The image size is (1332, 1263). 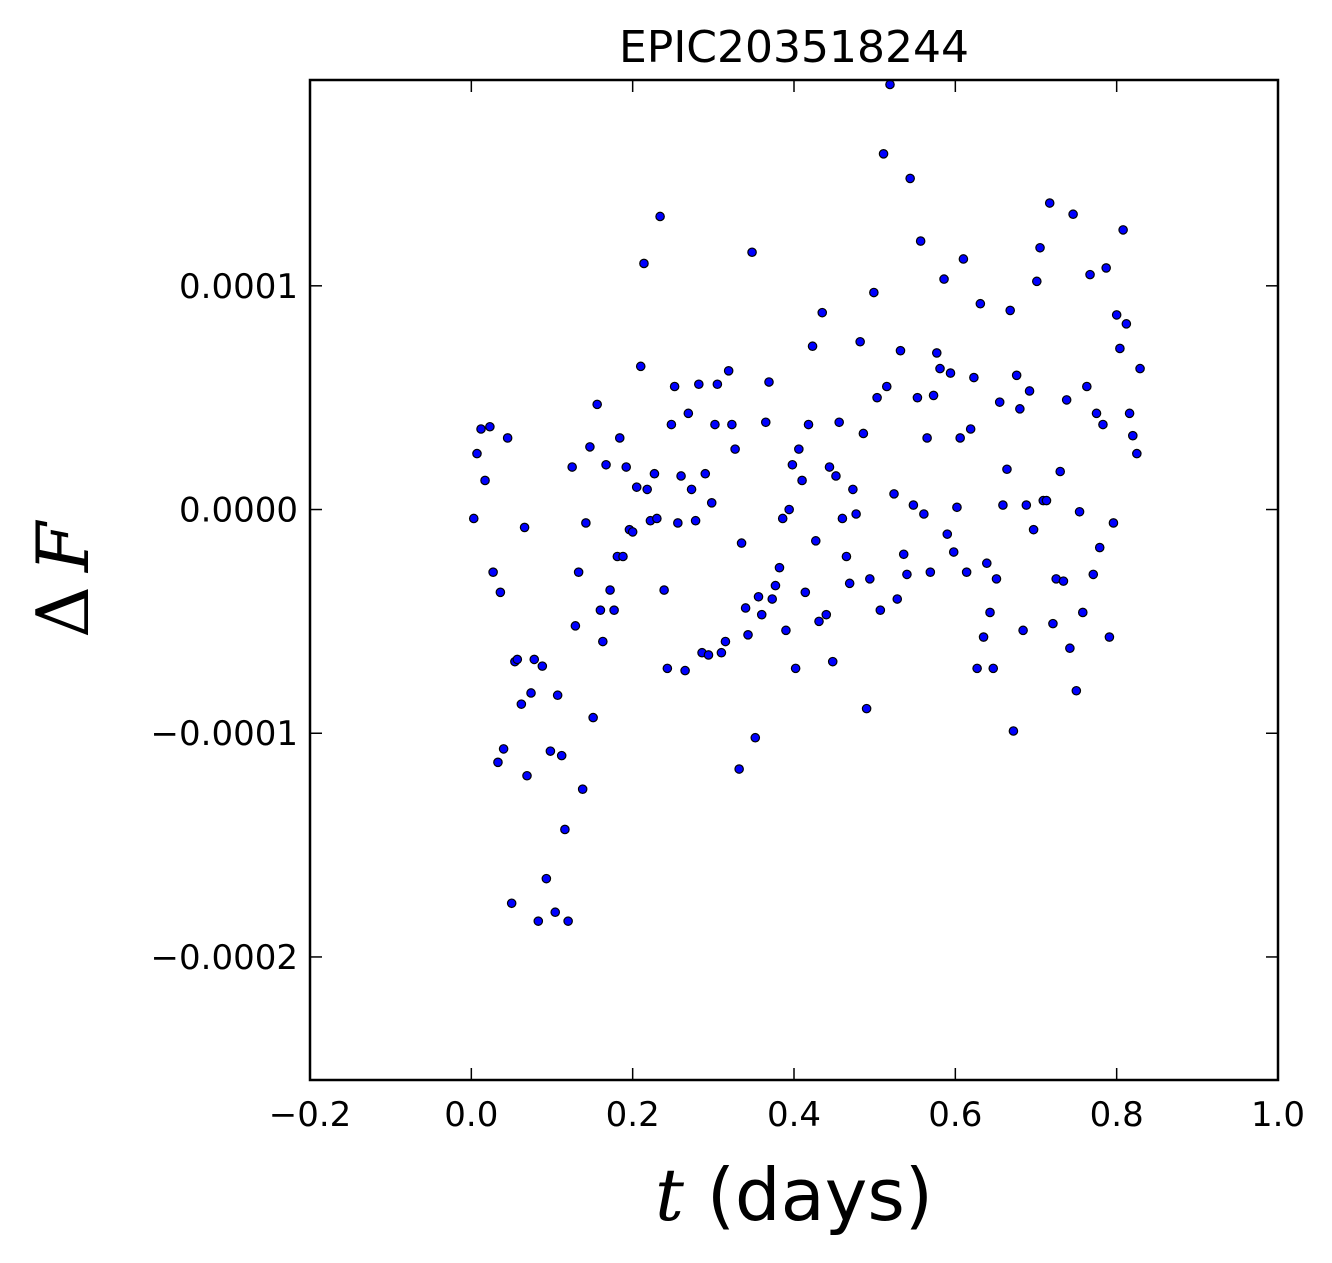 What do you see at coordinates (238, 287) in the screenshot?
I see `y-tick-label: 0.0001` at bounding box center [238, 287].